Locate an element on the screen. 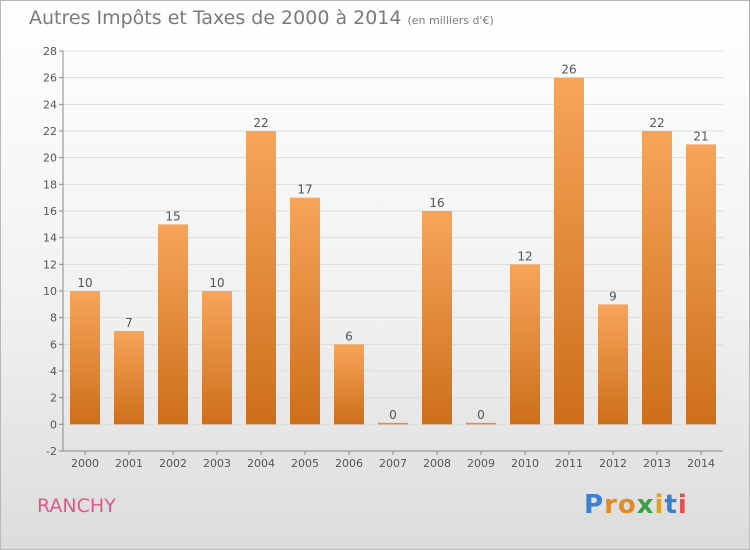 This screenshot has height=550, width=750. y-tick-label: 24 is located at coordinates (50, 104).